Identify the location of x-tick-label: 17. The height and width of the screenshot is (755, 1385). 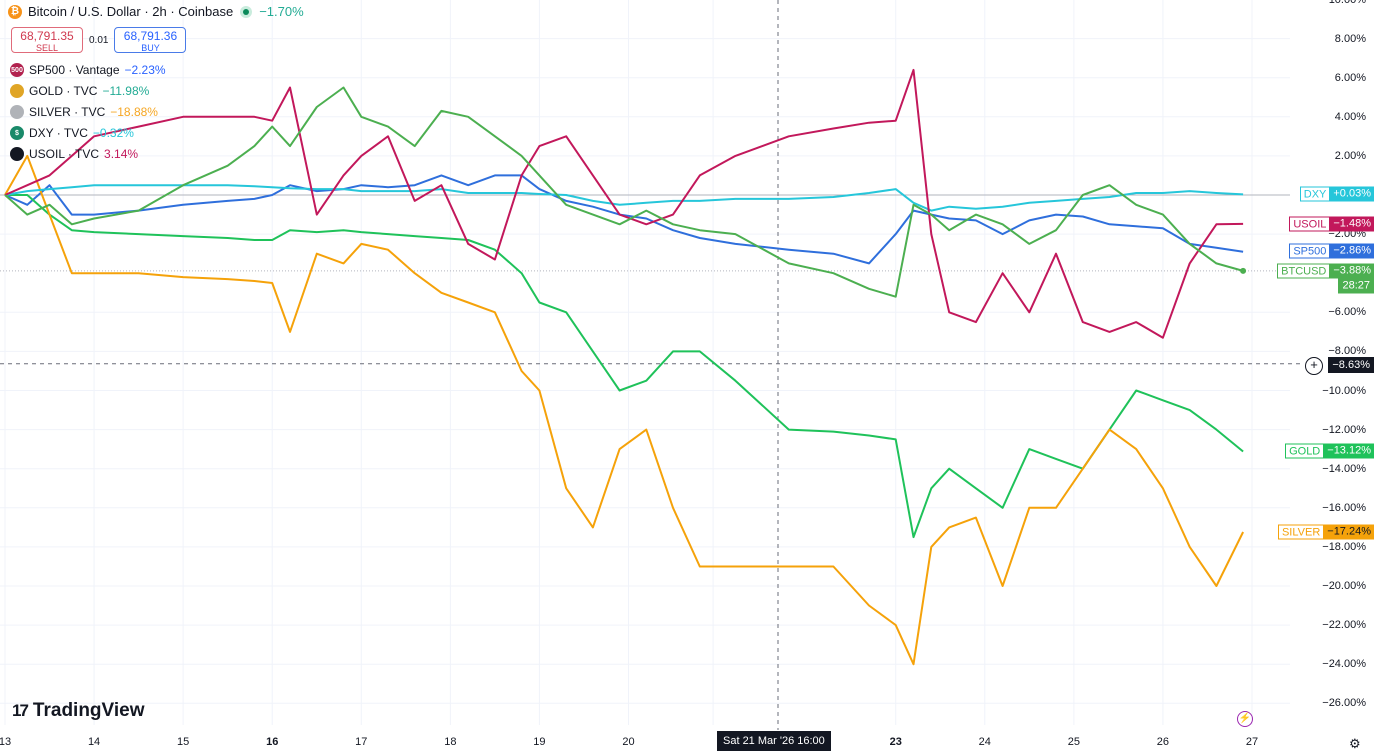
(361, 742).